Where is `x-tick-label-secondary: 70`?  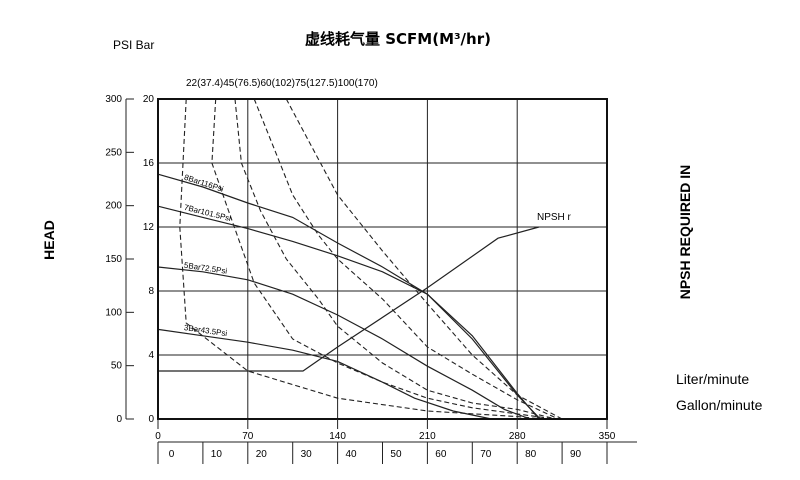 x-tick-label-secondary: 70 is located at coordinates (486, 454).